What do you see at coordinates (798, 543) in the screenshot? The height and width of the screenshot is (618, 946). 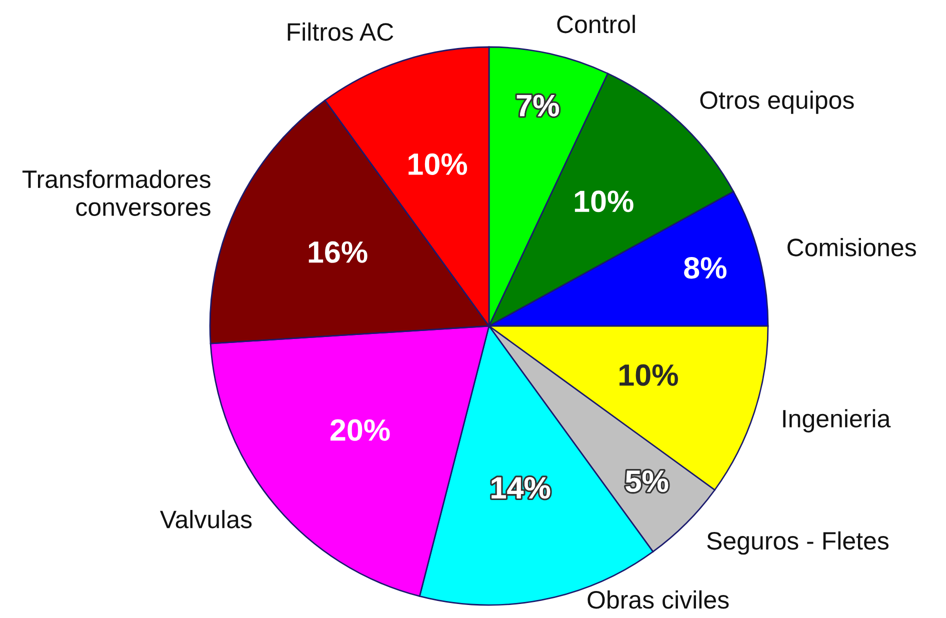 I see `slice-label: Seguros - Fletes` at bounding box center [798, 543].